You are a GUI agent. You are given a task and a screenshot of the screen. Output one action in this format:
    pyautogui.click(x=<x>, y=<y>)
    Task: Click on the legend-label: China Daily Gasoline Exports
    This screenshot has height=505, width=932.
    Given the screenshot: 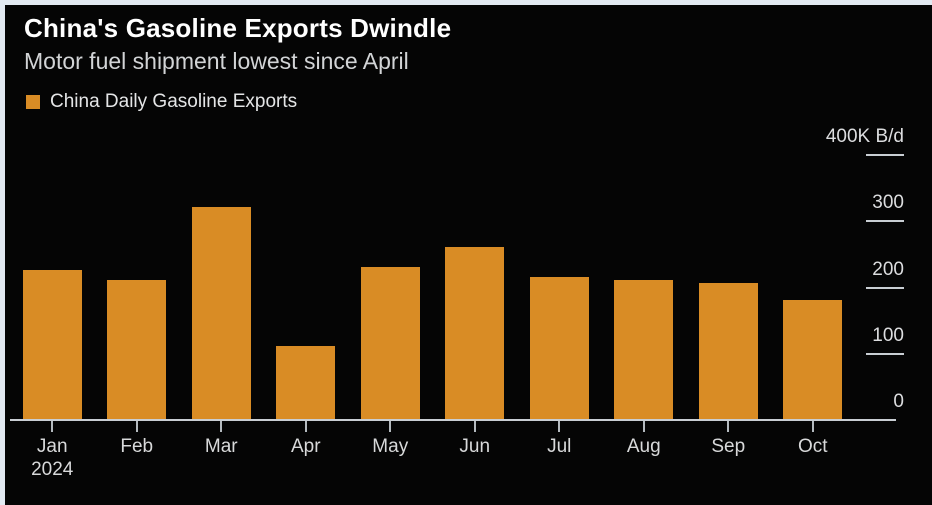 What is the action you would take?
    pyautogui.click(x=174, y=101)
    